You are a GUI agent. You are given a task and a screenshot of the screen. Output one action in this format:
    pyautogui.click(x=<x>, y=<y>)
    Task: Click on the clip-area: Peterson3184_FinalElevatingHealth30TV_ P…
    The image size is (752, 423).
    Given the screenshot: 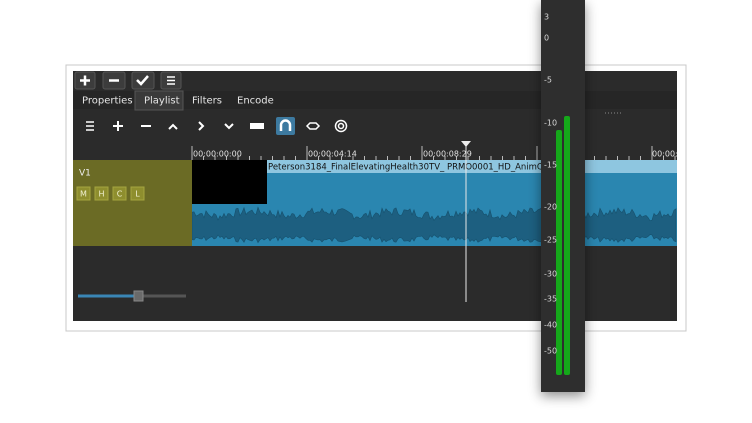 What is the action you would take?
    pyautogui.click(x=434, y=203)
    